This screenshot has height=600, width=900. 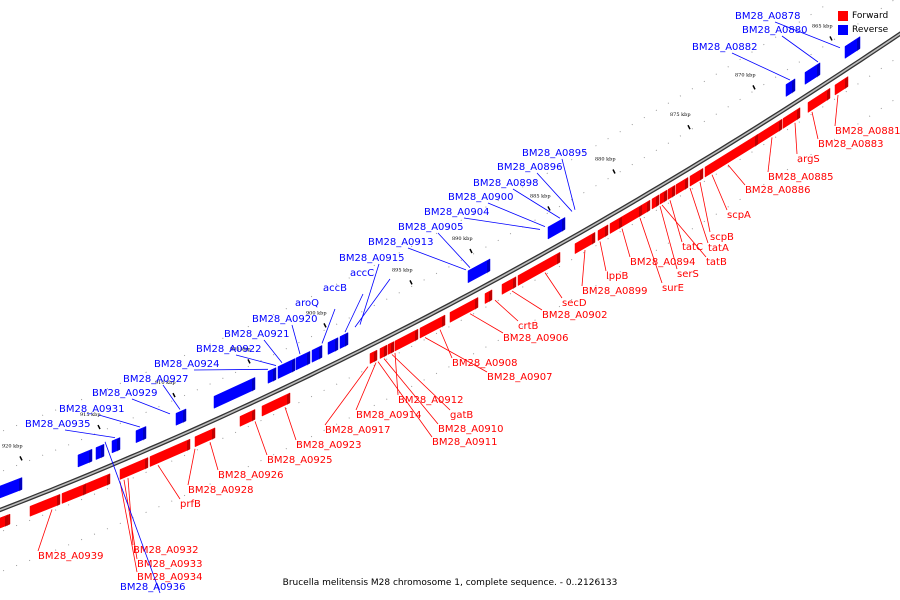 What do you see at coordinates (699, 216) in the screenshot?
I see `leader-line-tata` at bounding box center [699, 216].